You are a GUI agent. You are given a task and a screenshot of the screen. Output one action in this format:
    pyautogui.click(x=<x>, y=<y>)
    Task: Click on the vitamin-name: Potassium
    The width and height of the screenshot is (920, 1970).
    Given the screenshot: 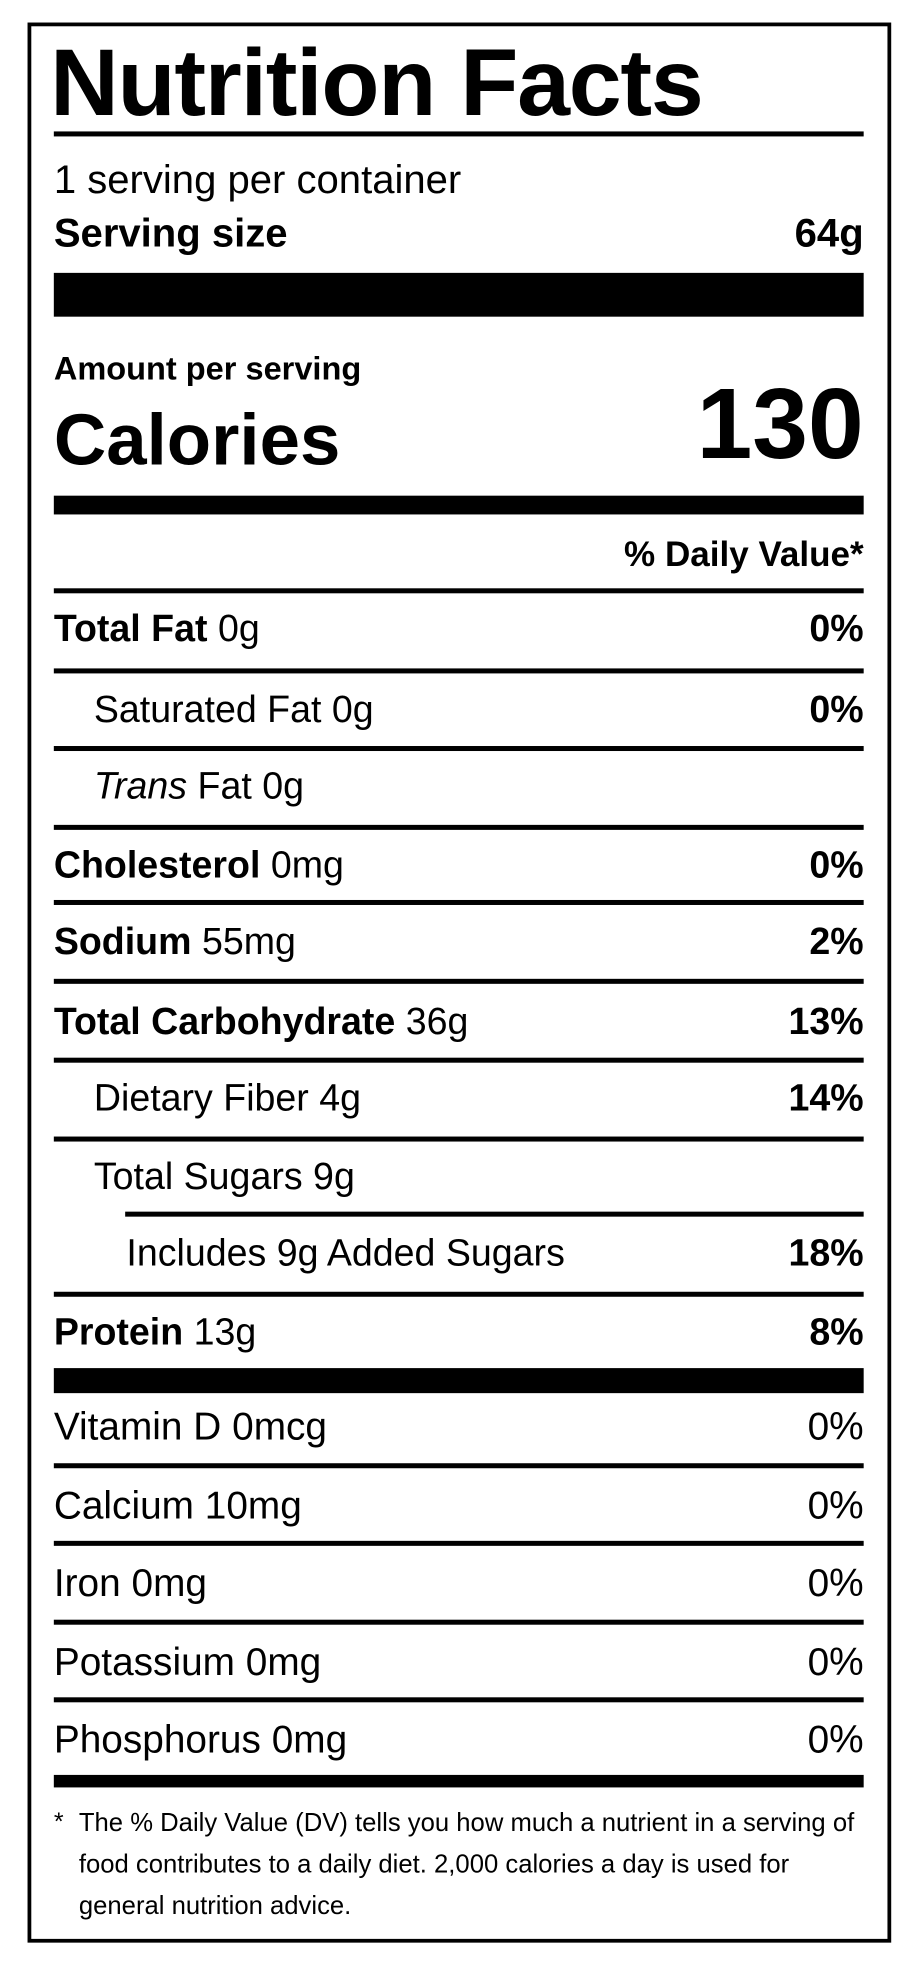 What is the action you would take?
    pyautogui.click(x=144, y=1661)
    